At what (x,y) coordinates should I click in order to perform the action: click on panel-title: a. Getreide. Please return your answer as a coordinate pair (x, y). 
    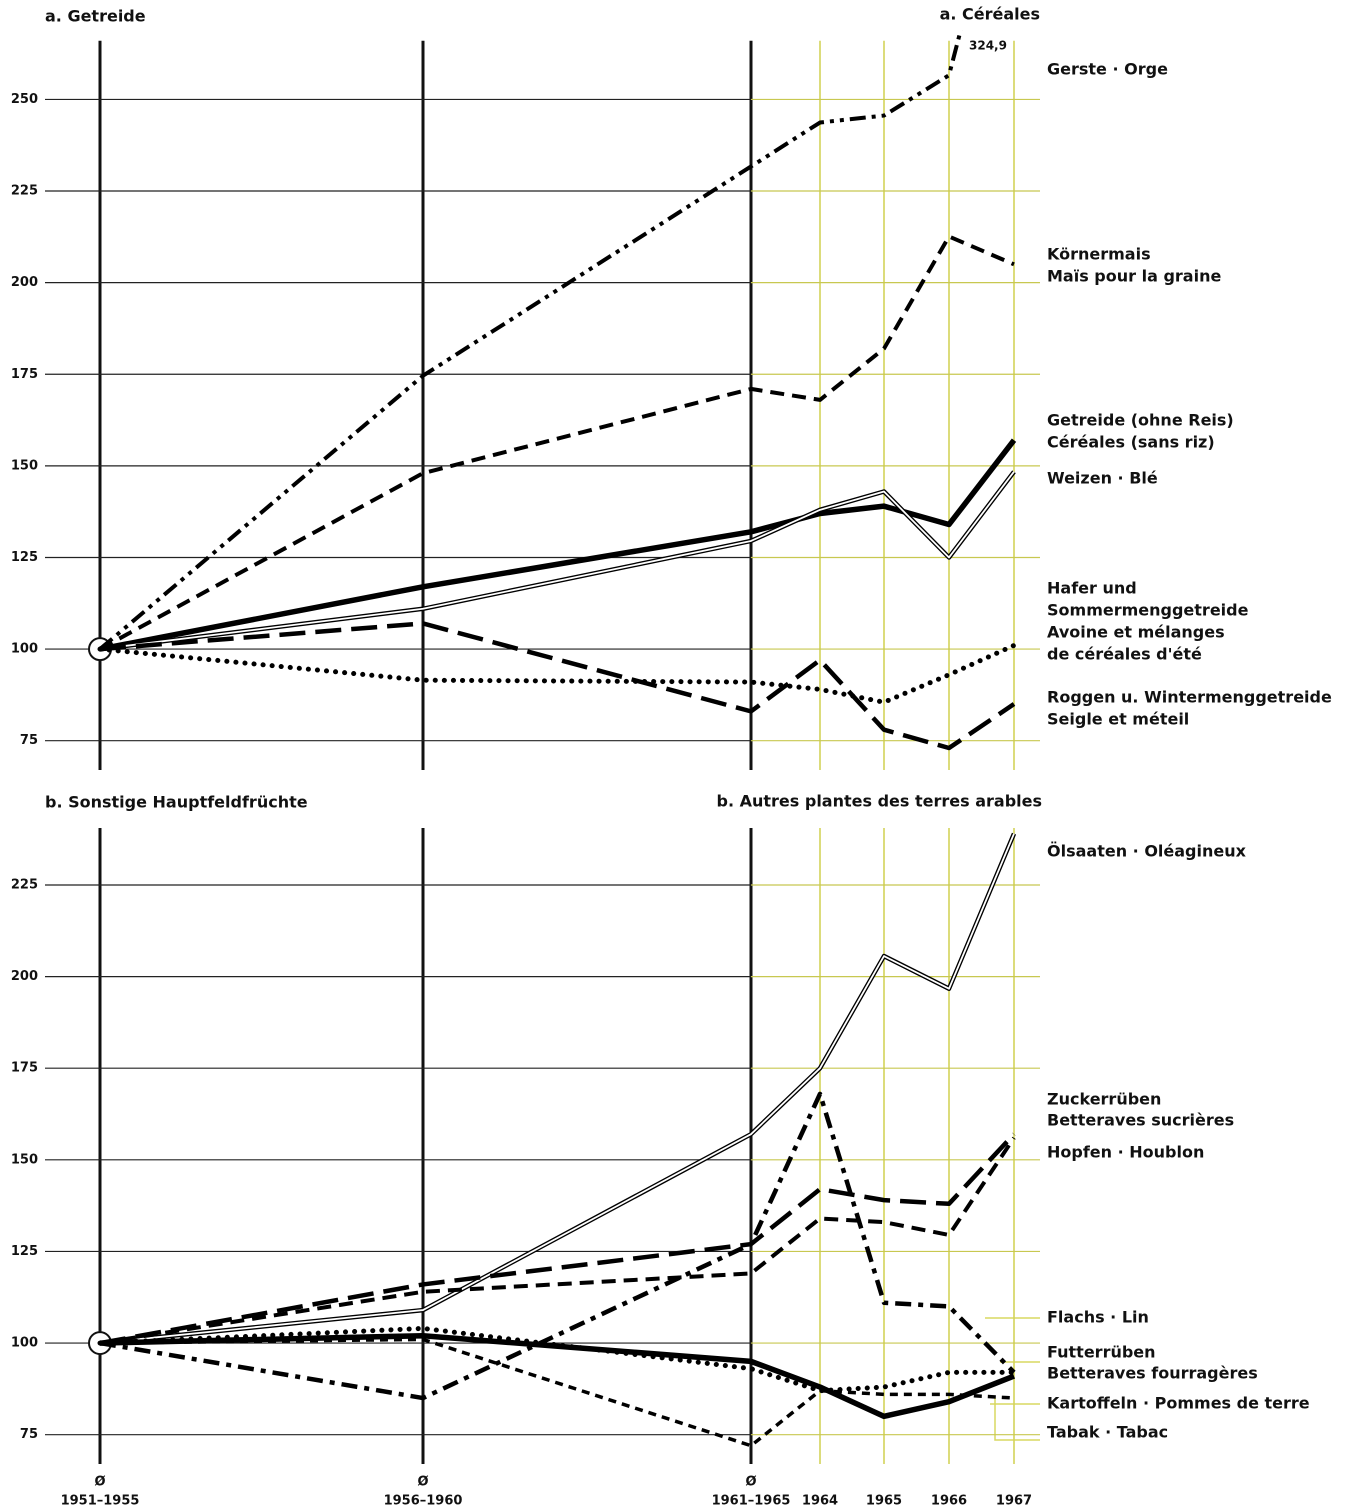
    Looking at the image, I should click on (95, 16).